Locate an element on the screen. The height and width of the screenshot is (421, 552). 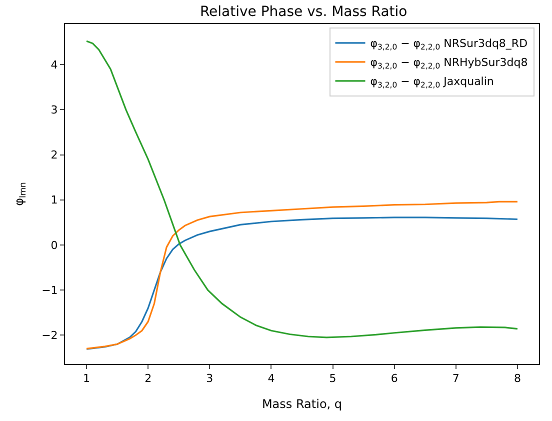
legend-label: φ$_{3,2,0}$ − φ$_{2,2,0}$ NRHybSur3dq8 is located at coordinates (449, 63).